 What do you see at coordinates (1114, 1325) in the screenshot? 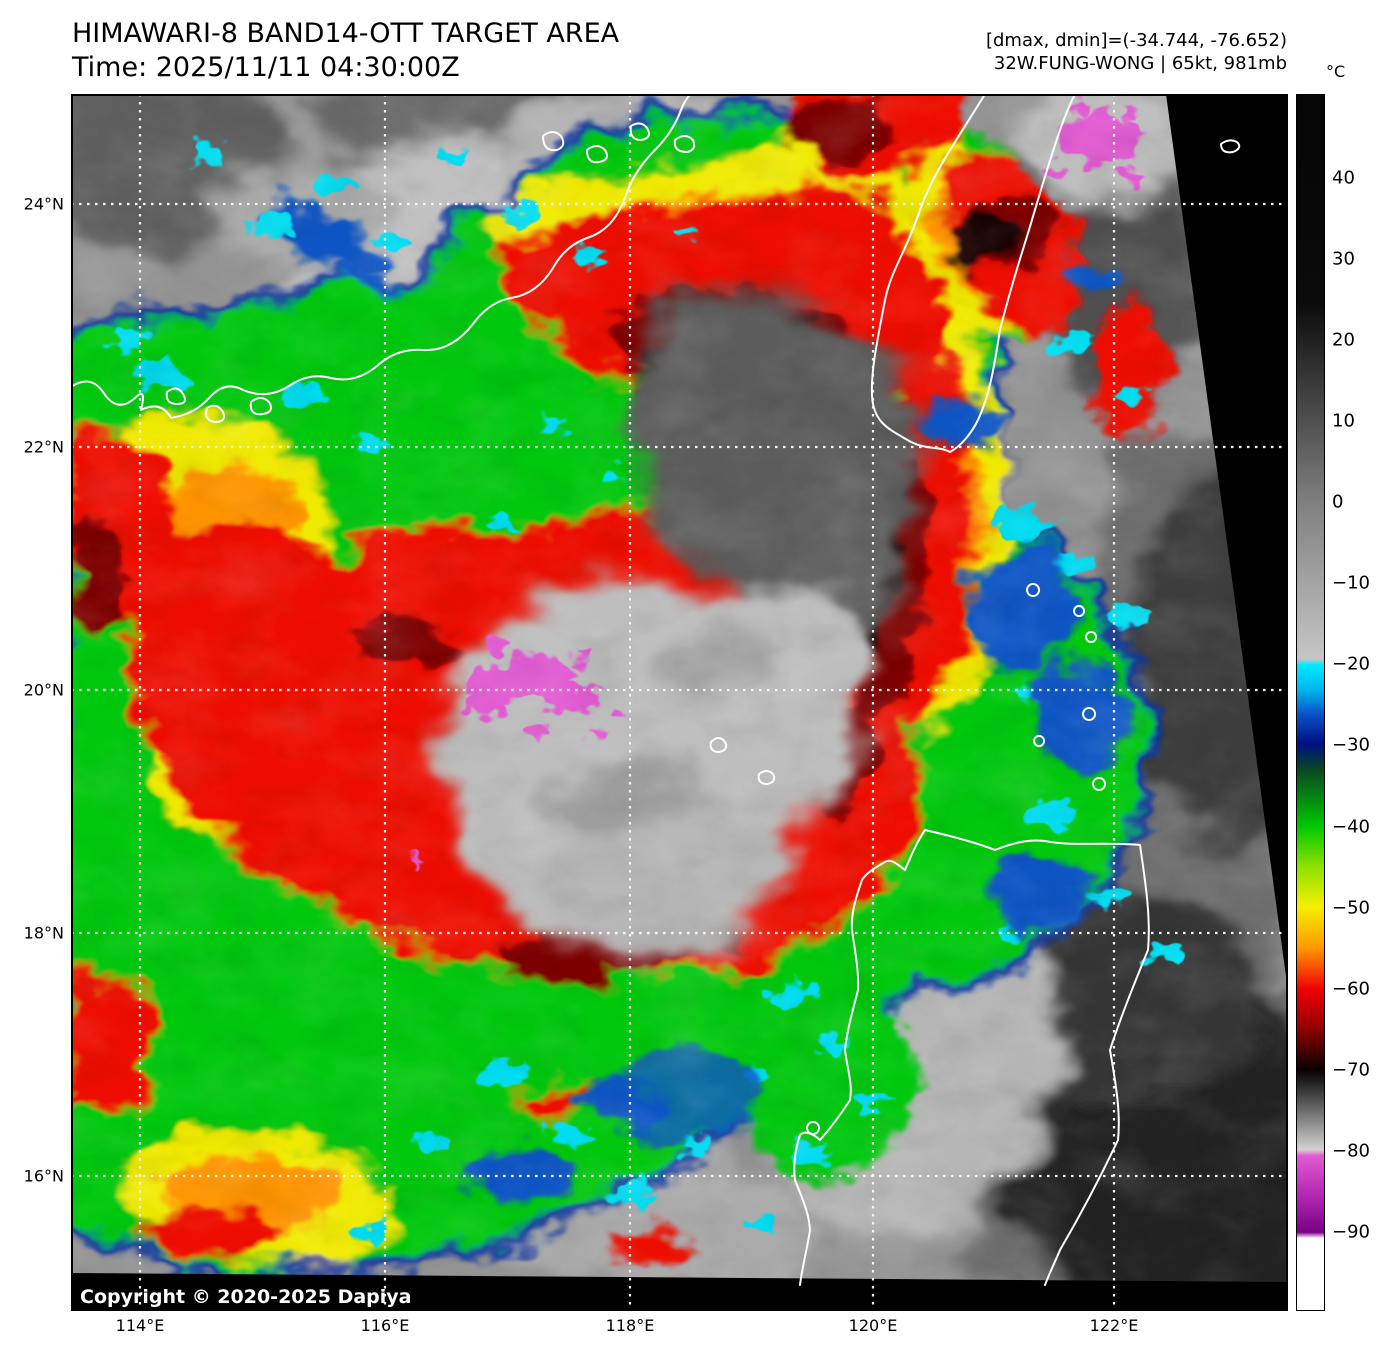
I see `lon-label-122e: 122°E` at bounding box center [1114, 1325].